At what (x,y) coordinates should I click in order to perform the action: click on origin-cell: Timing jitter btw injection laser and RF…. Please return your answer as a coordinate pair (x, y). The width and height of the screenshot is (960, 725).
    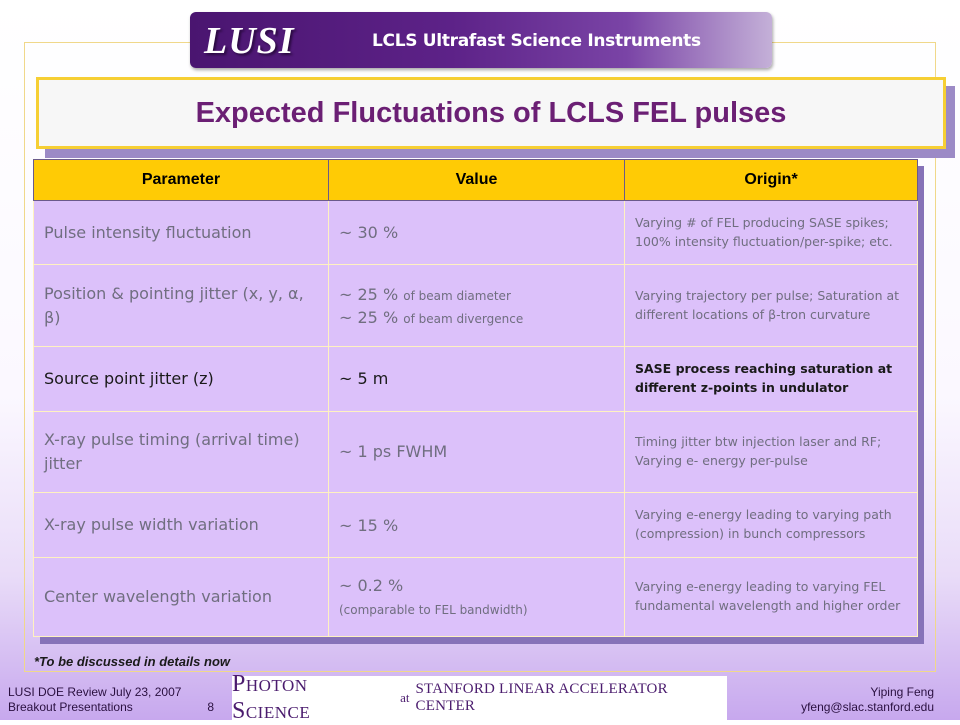
    Looking at the image, I should click on (771, 452).